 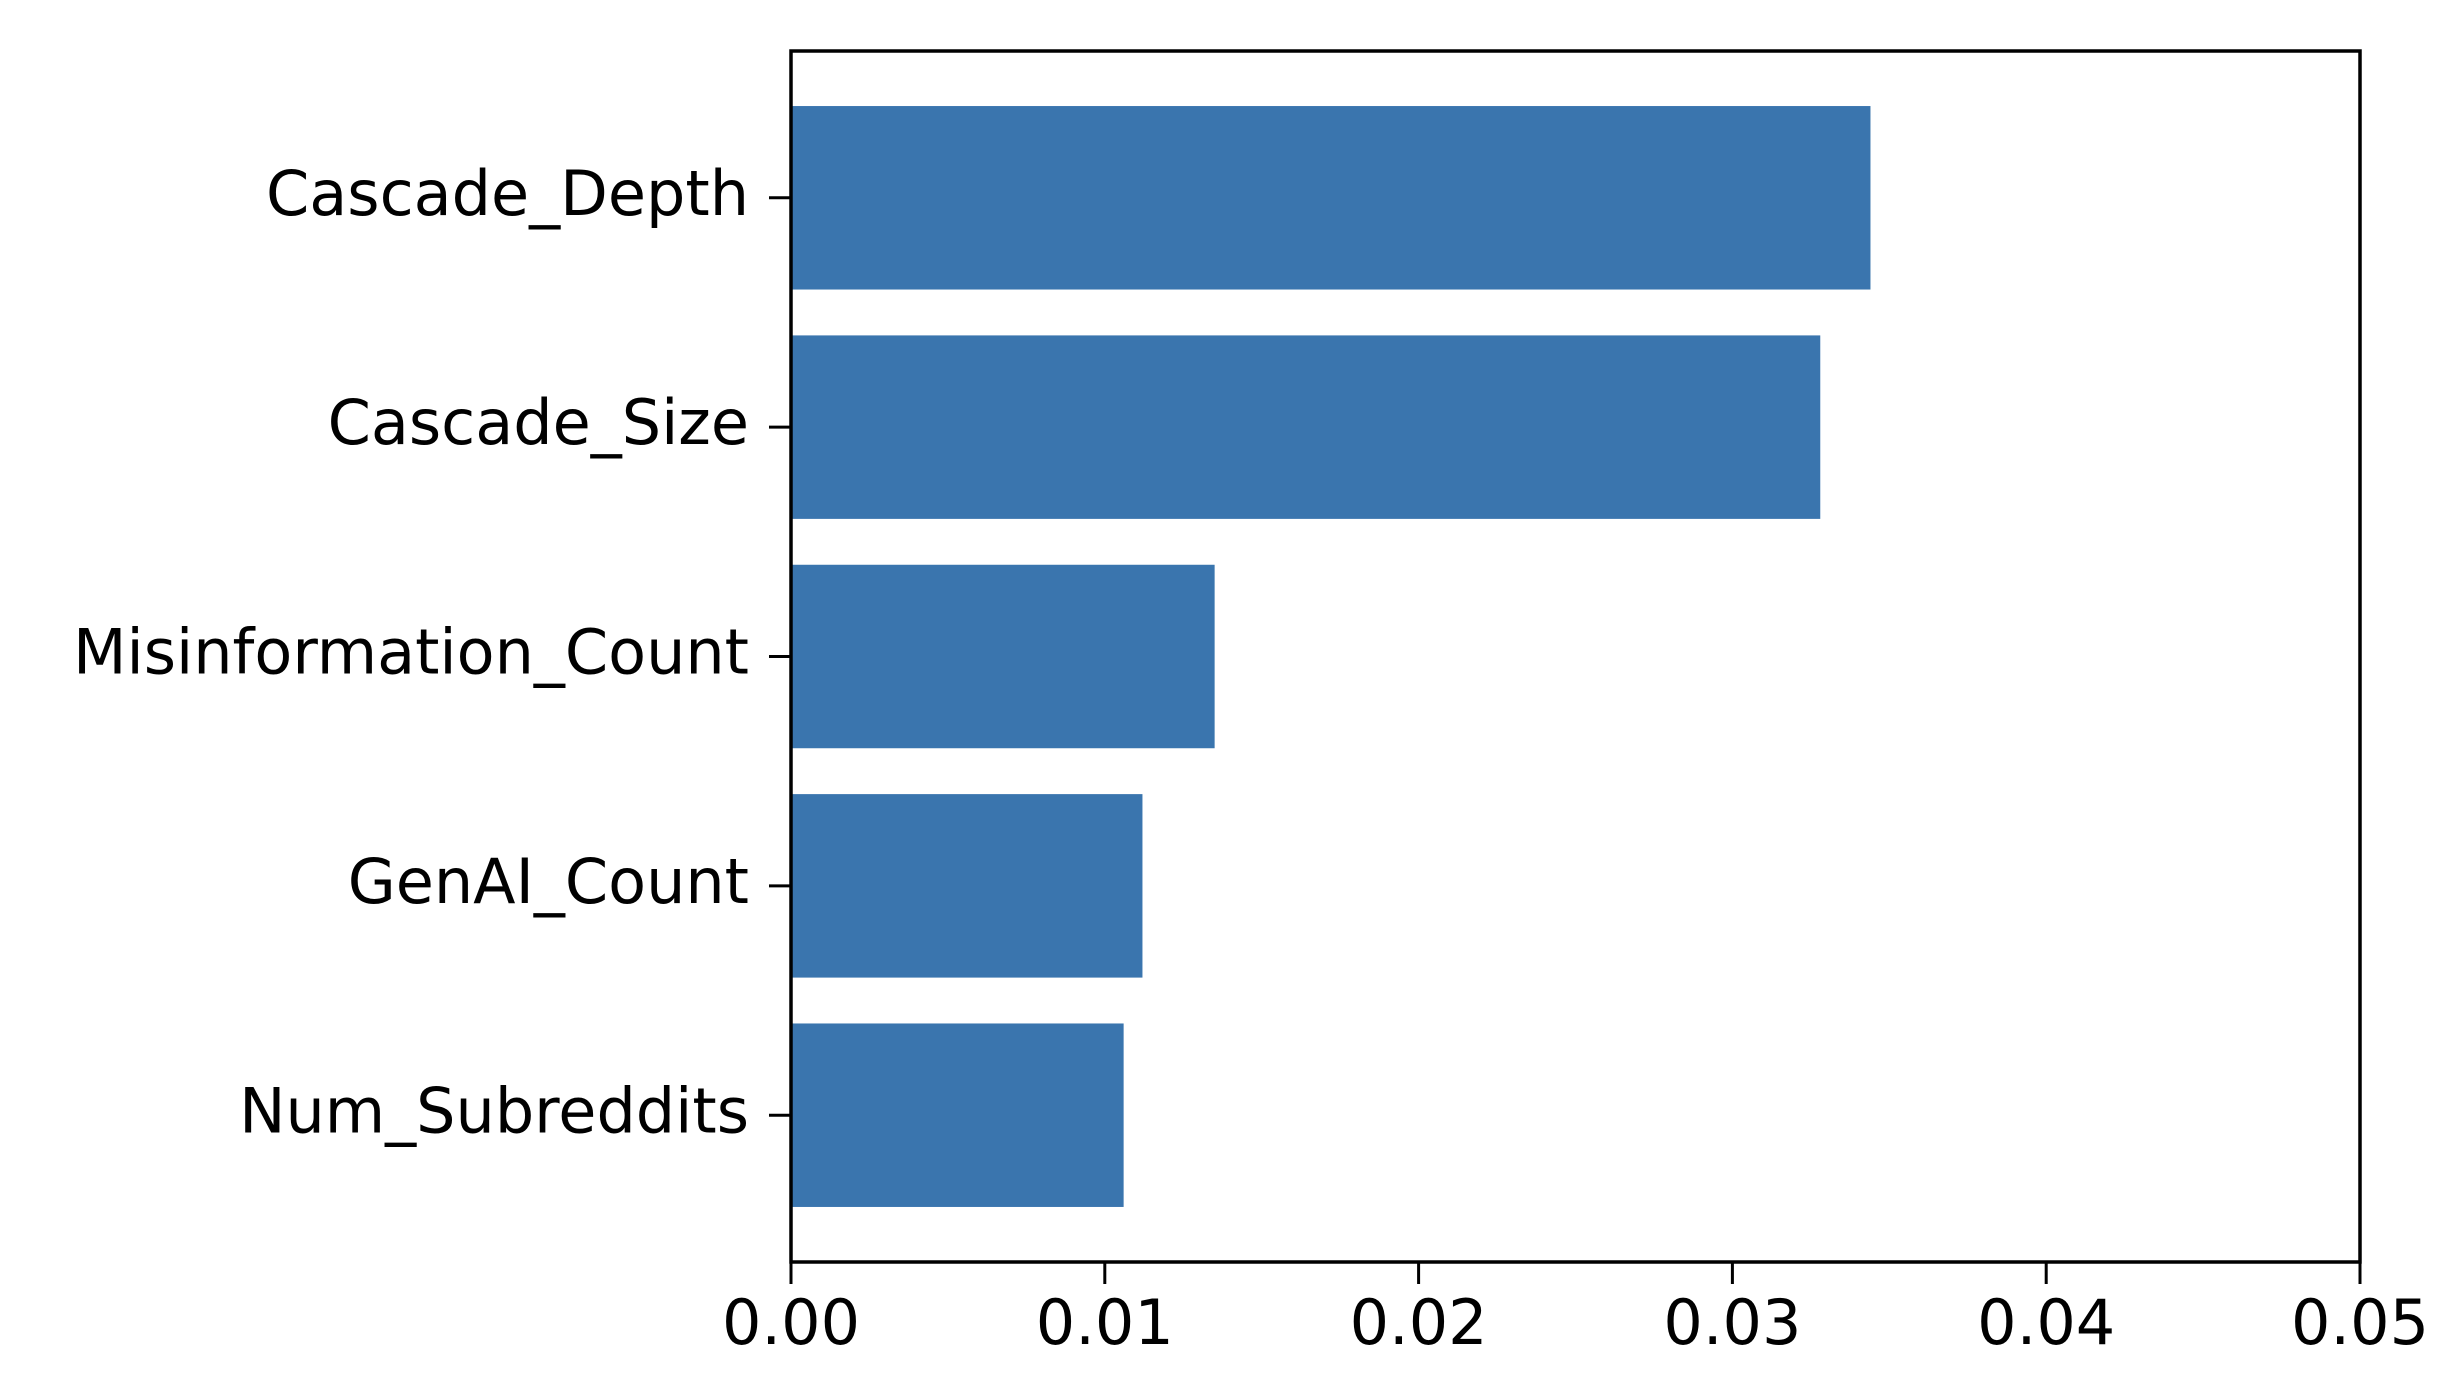 I want to click on x-tick-label: 0.01, so click(x=1105, y=1322).